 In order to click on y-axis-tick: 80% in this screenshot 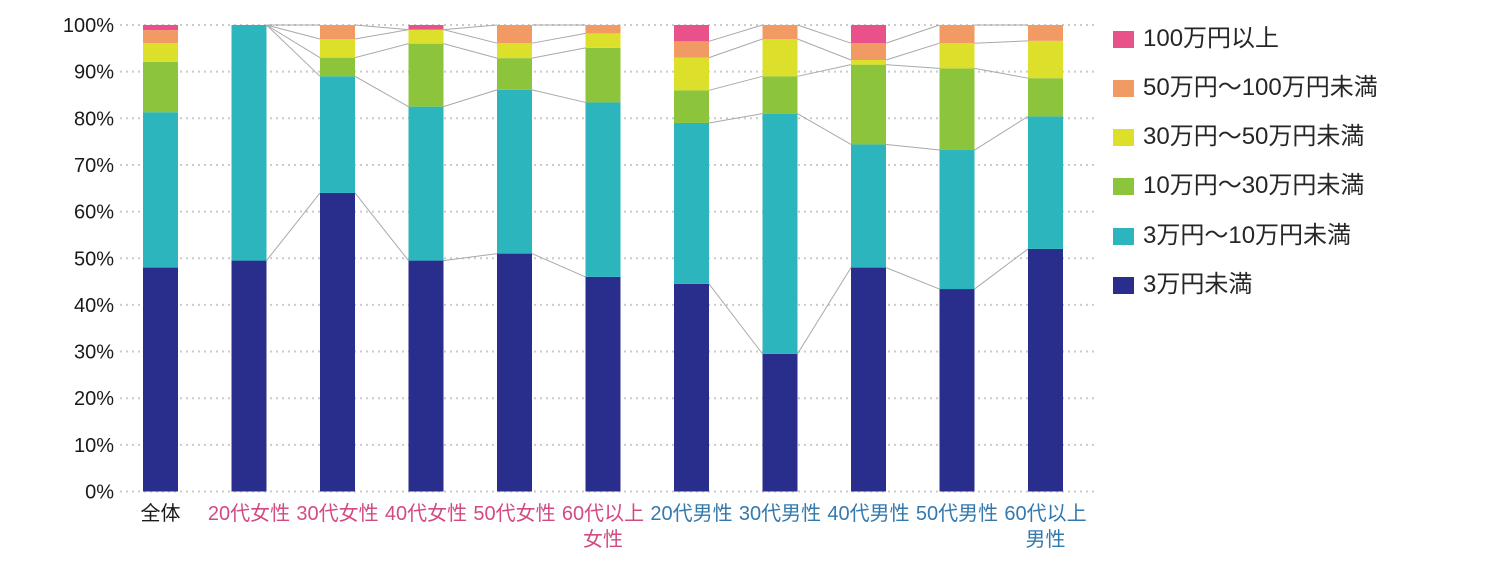, I will do `click(94, 119)`.